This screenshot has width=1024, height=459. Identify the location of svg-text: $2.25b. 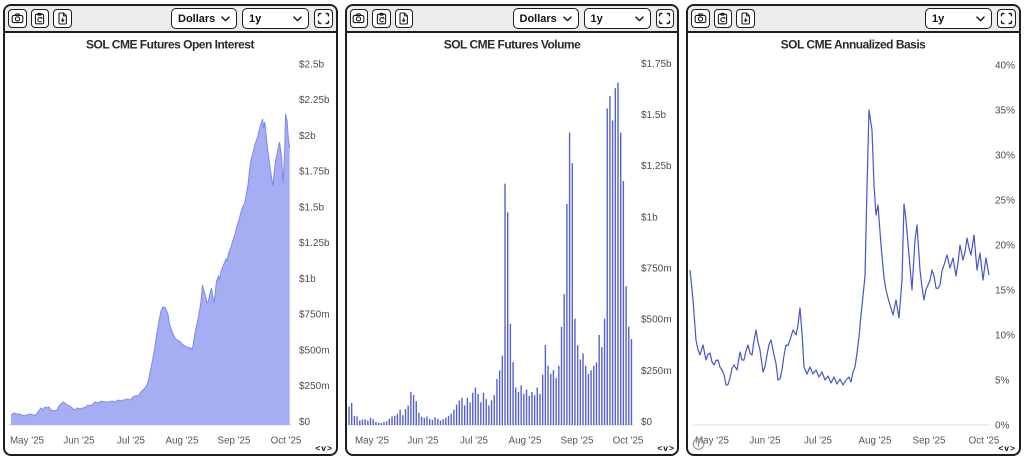
(314, 100).